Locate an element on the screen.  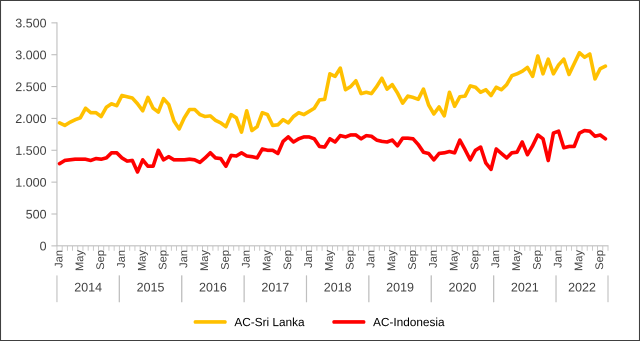
text: 2018 is located at coordinates (338, 287).